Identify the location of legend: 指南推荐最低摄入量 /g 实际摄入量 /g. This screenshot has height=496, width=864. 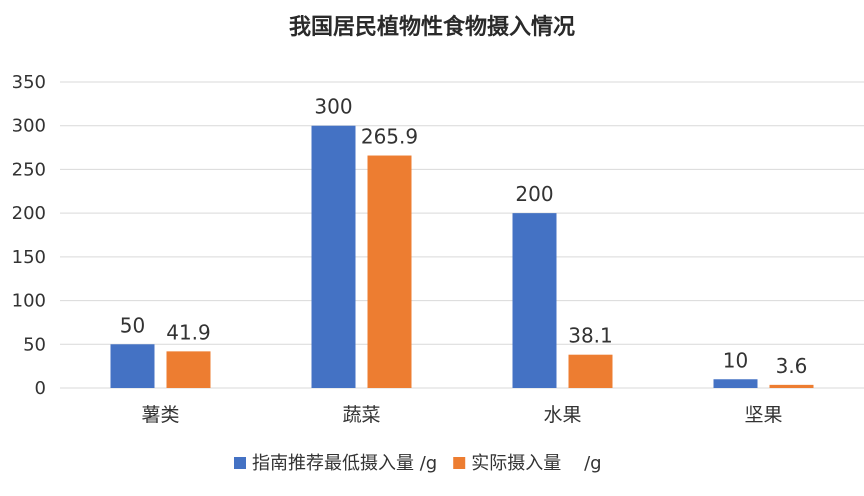
(418, 463).